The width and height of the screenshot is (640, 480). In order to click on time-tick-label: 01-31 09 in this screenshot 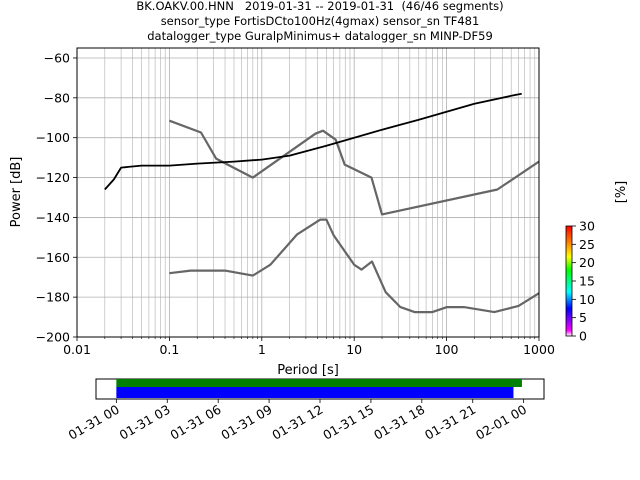, I will do `click(246, 422)`.